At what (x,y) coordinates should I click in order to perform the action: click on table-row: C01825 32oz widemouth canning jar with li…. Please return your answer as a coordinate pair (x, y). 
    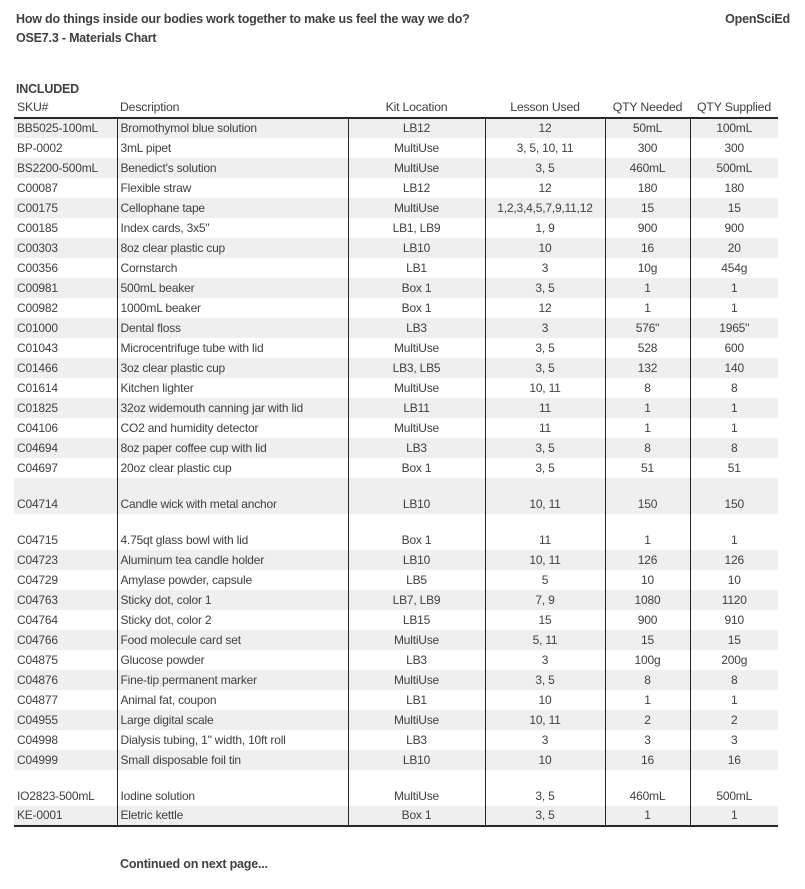
    Looking at the image, I should click on (396, 408).